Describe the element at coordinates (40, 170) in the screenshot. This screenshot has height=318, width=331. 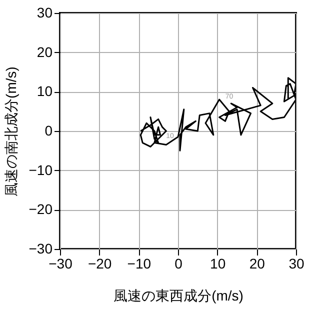
I see `y-tick-label: −10` at that location.